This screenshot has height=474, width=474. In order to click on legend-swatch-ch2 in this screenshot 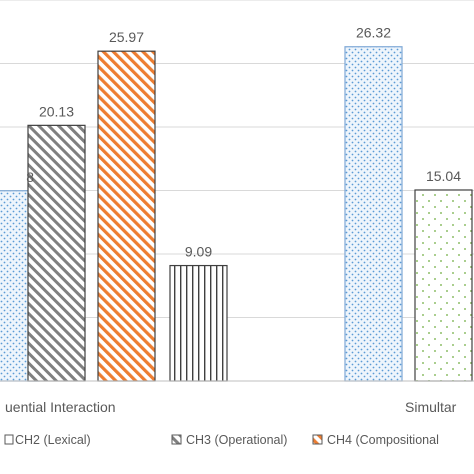, I will do `click(9, 439)`.